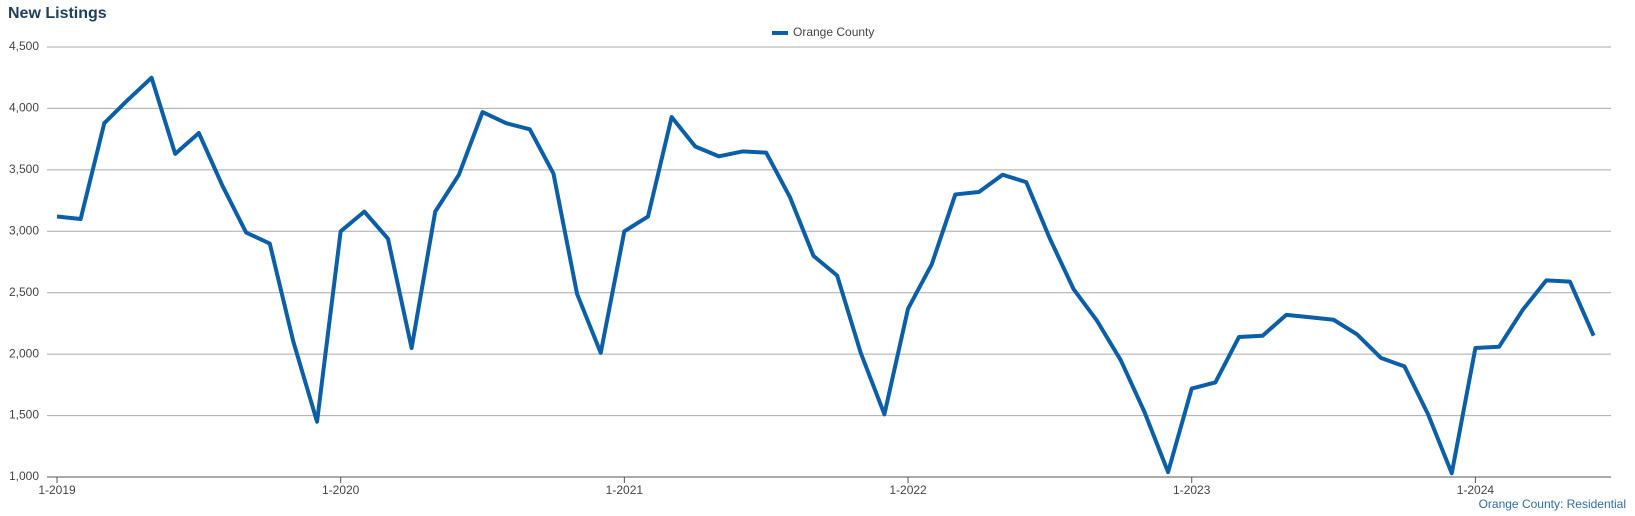 This screenshot has height=516, width=1635. Describe the element at coordinates (24, 46) in the screenshot. I see `y-tick-label: 4,500` at that location.